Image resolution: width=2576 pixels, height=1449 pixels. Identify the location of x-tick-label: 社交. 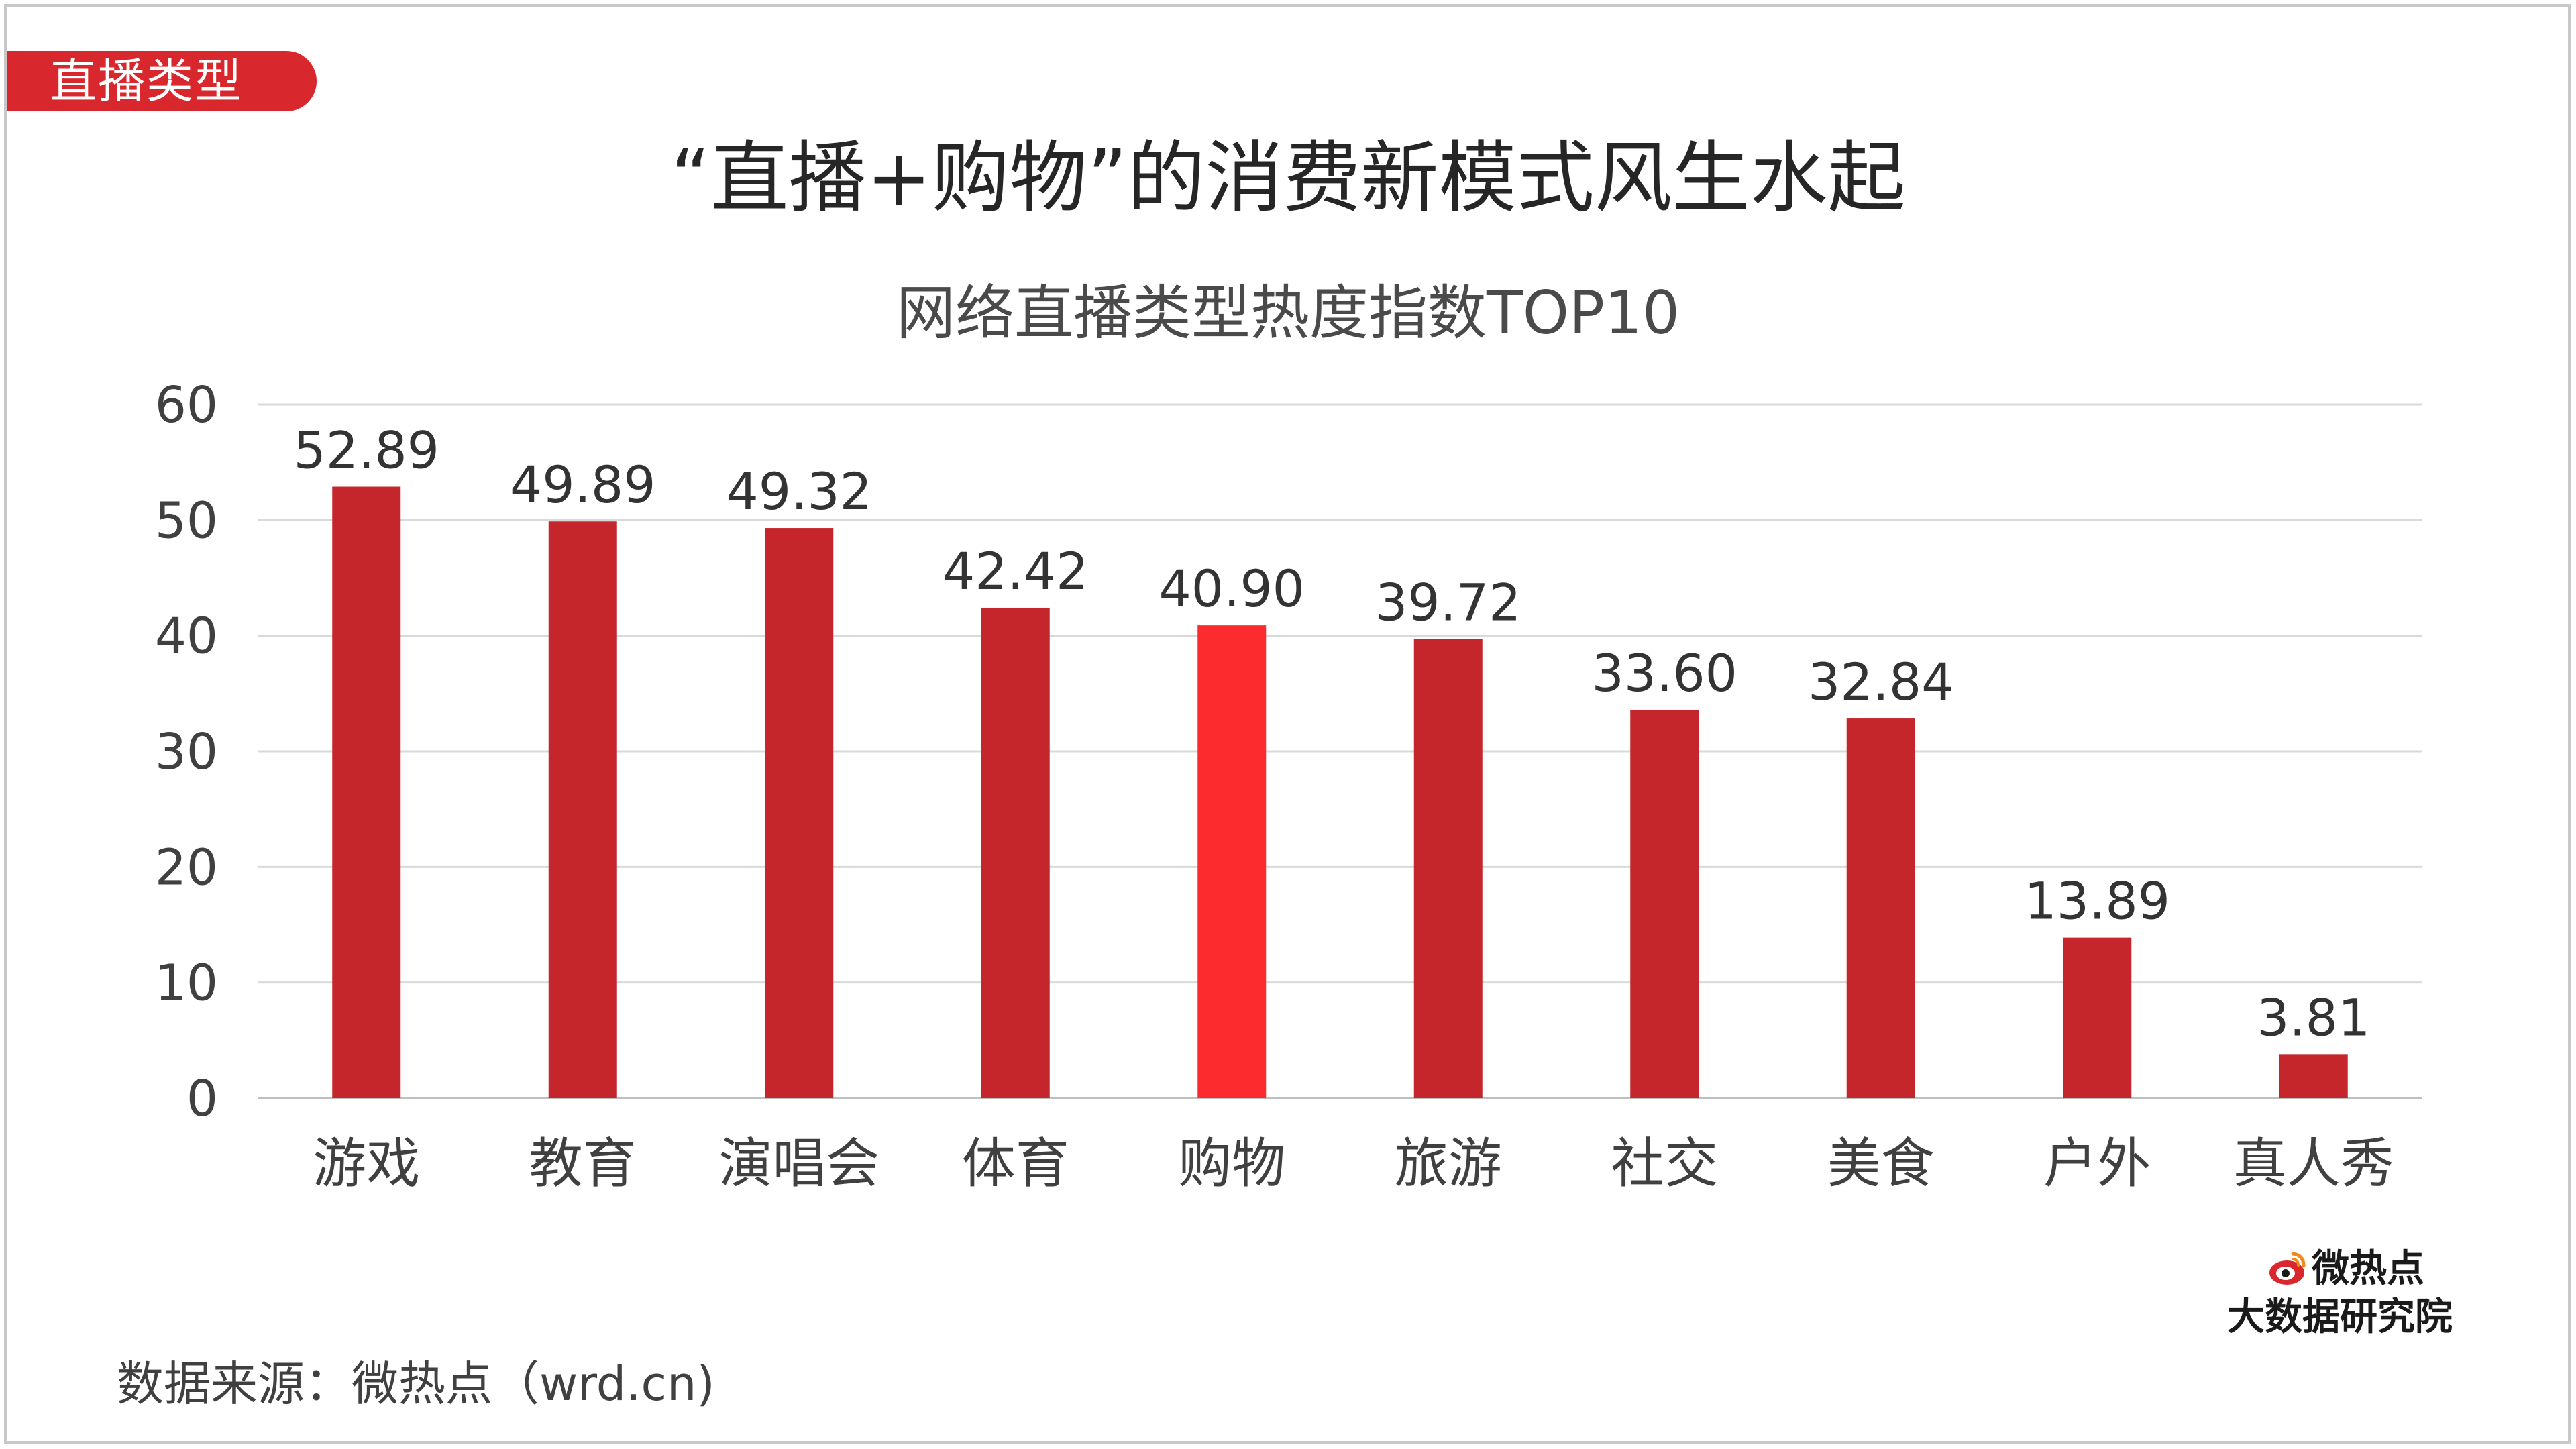
(1664, 1163).